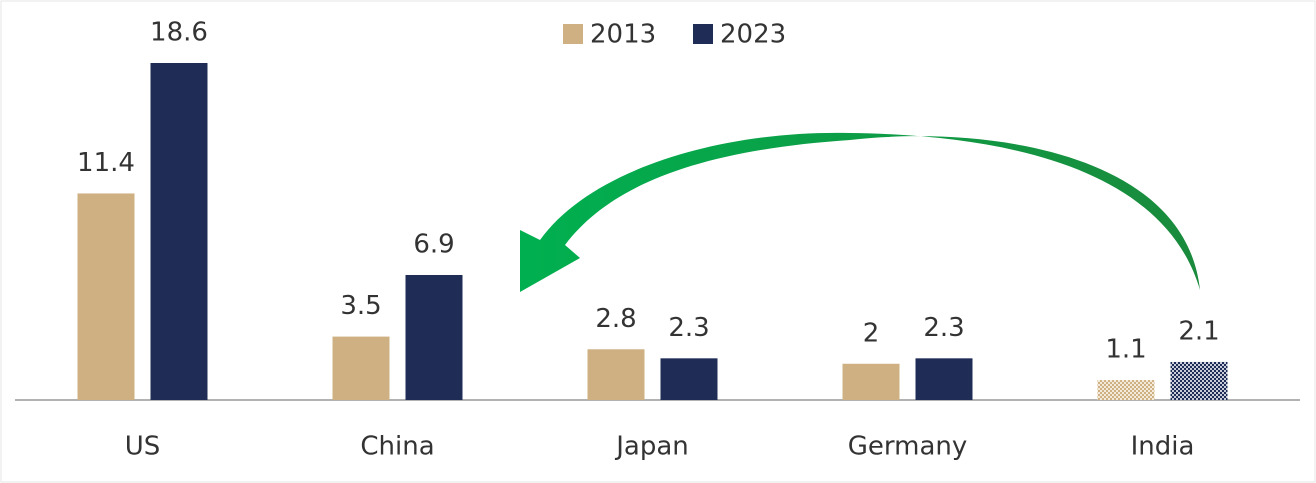 The height and width of the screenshot is (483, 1316). What do you see at coordinates (871, 333) in the screenshot?
I see `value-label: 2` at bounding box center [871, 333].